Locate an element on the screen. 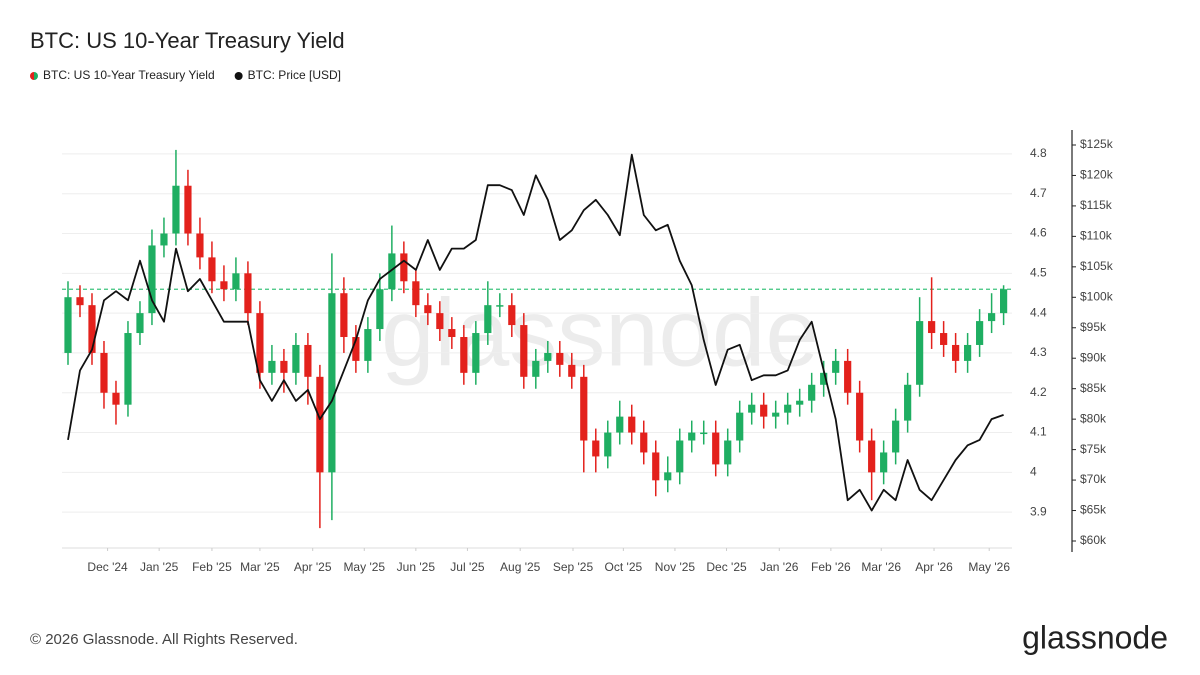 This screenshot has height=675, width=1200. legend-label: BTC: US 10-Year Treasury Yield is located at coordinates (129, 75).